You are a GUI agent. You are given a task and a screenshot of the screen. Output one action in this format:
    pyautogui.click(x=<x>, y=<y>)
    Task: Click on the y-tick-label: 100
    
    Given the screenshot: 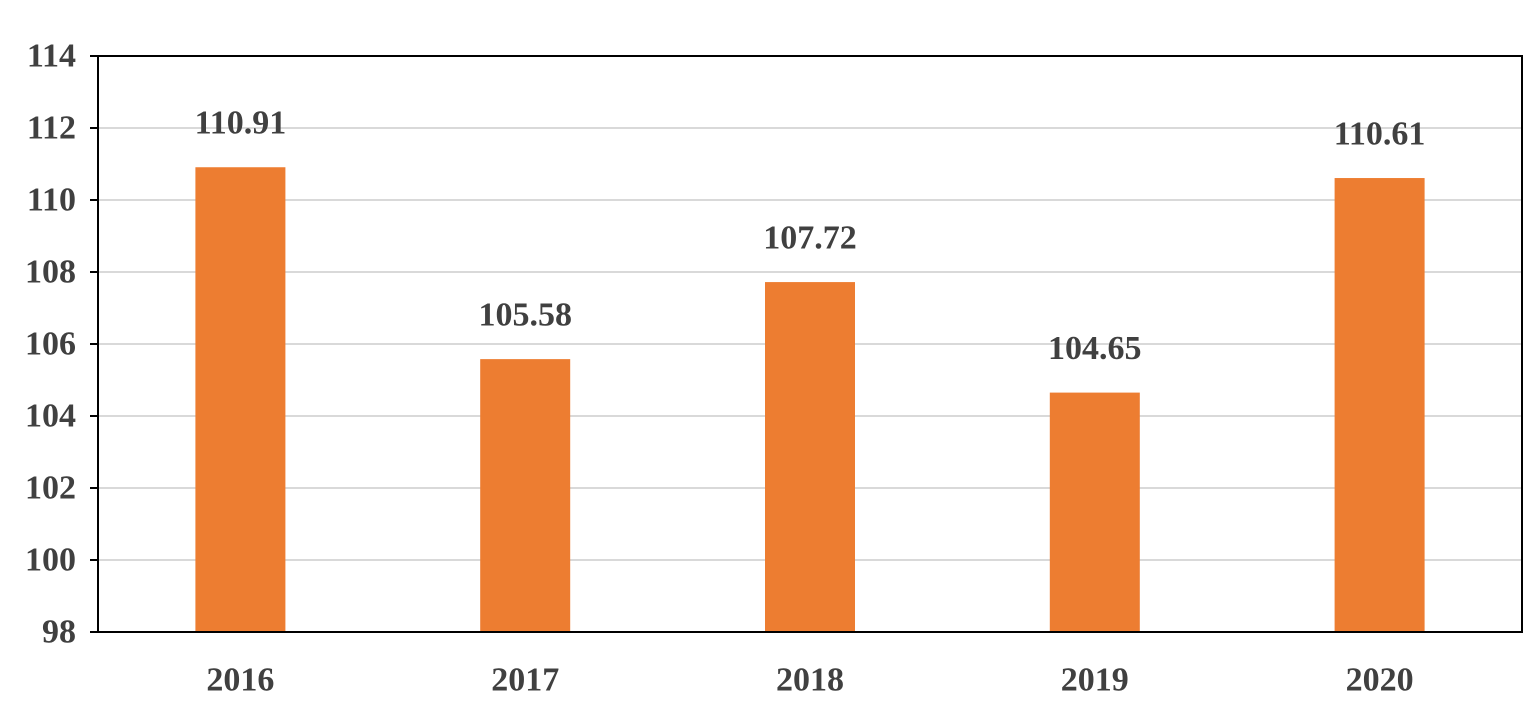 What is the action you would take?
    pyautogui.click(x=50, y=560)
    